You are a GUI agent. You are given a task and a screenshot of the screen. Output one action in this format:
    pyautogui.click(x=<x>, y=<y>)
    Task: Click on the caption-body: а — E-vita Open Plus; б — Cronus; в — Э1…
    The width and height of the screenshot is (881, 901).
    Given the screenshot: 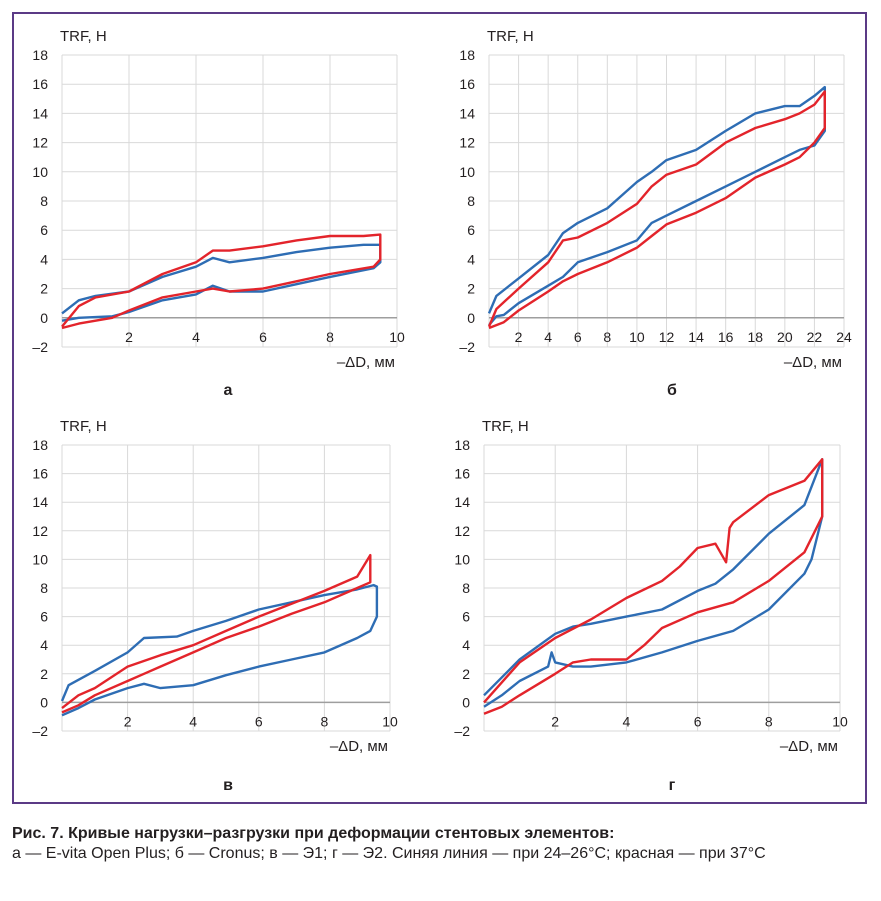 What is the action you would take?
    pyautogui.click(x=389, y=853)
    